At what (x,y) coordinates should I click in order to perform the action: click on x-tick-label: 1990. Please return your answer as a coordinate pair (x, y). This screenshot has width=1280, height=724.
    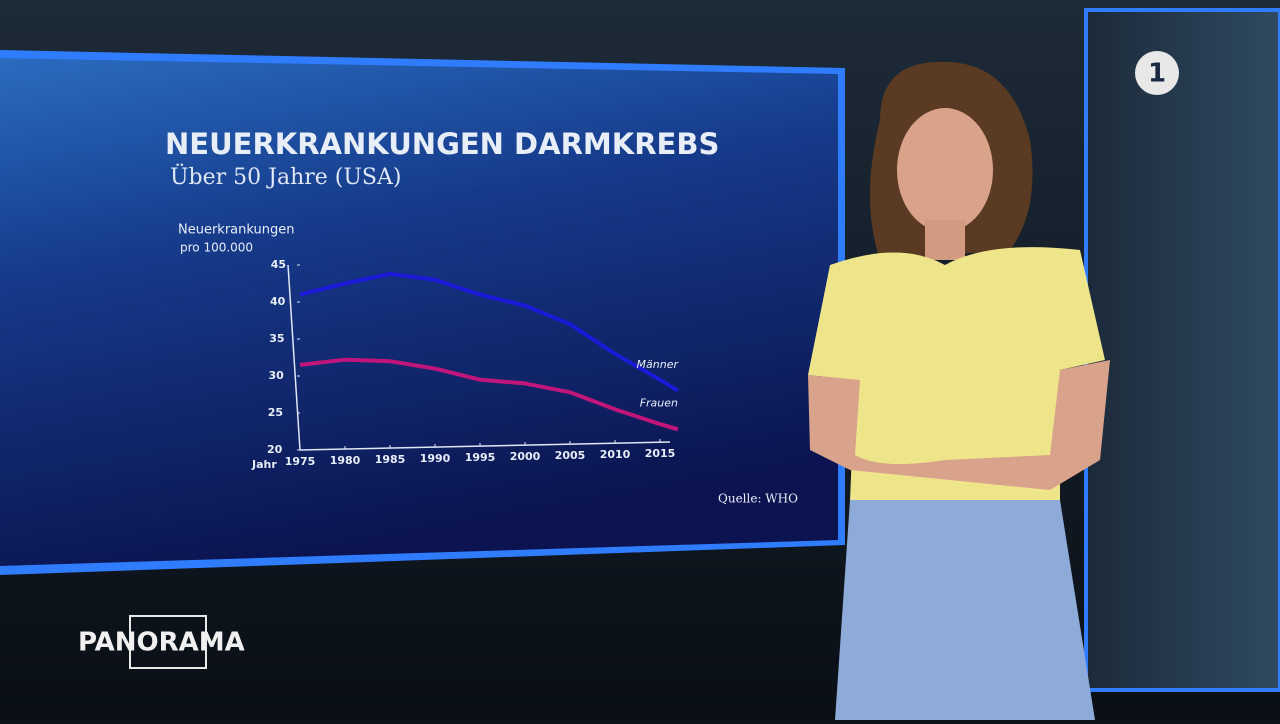
    Looking at the image, I should click on (435, 458).